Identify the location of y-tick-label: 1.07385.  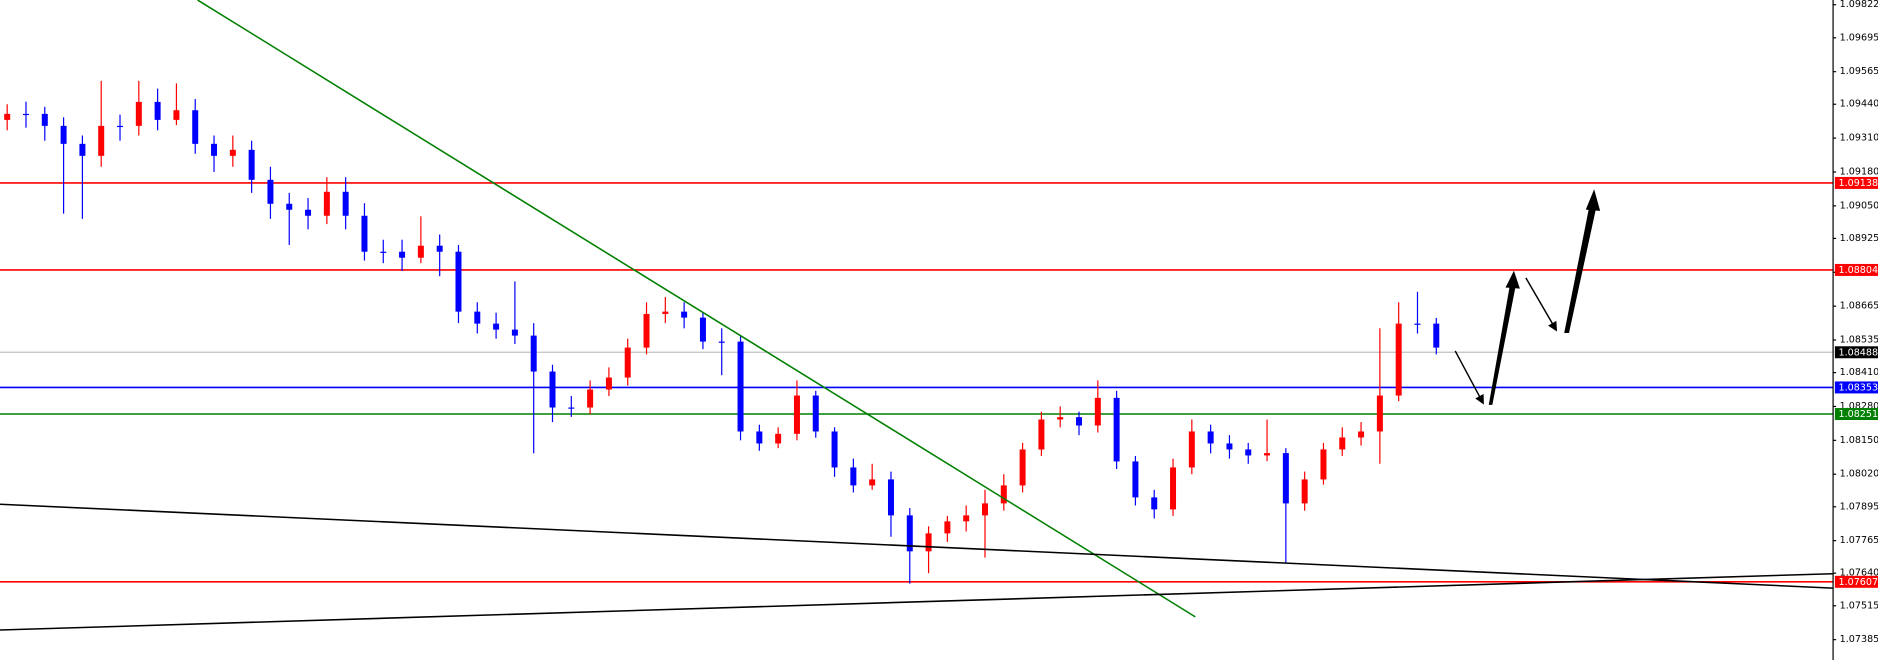
(1859, 639).